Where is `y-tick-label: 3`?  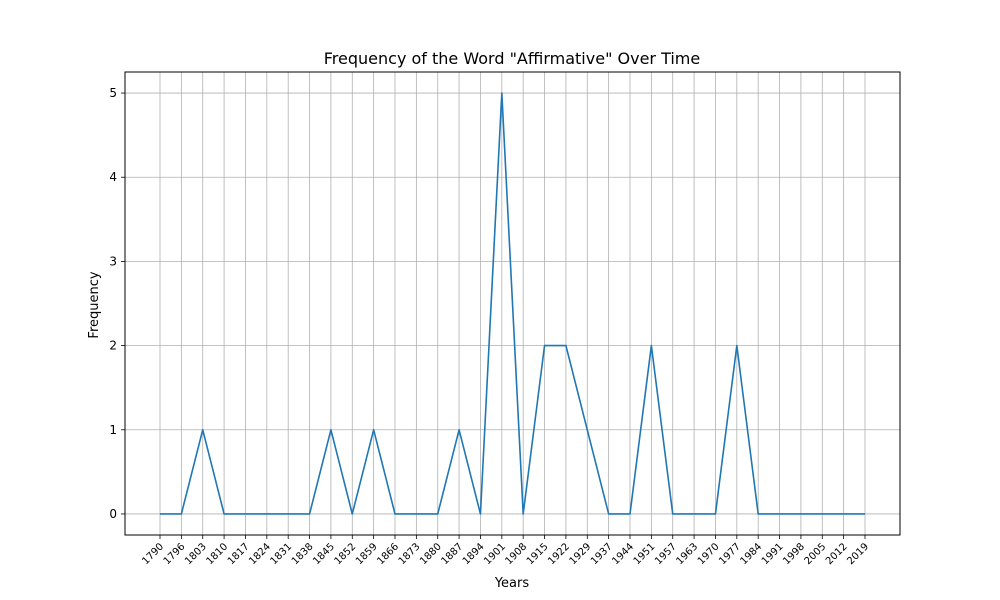 y-tick-label: 3 is located at coordinates (113, 261).